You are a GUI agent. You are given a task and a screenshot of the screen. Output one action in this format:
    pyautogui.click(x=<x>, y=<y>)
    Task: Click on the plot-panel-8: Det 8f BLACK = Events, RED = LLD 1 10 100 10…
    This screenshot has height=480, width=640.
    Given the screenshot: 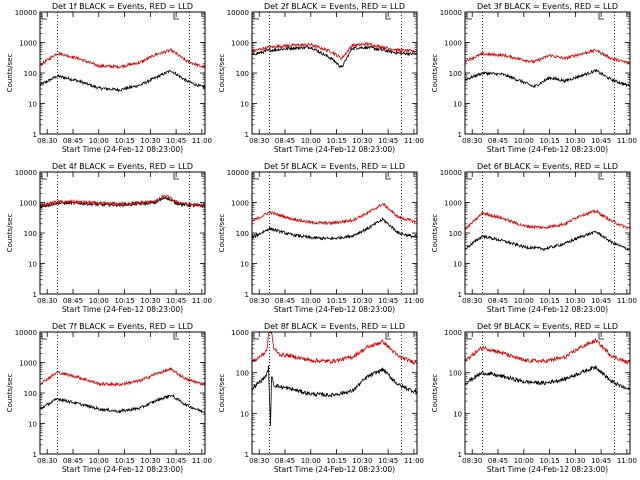 What is the action you would take?
    pyautogui.click(x=321, y=398)
    